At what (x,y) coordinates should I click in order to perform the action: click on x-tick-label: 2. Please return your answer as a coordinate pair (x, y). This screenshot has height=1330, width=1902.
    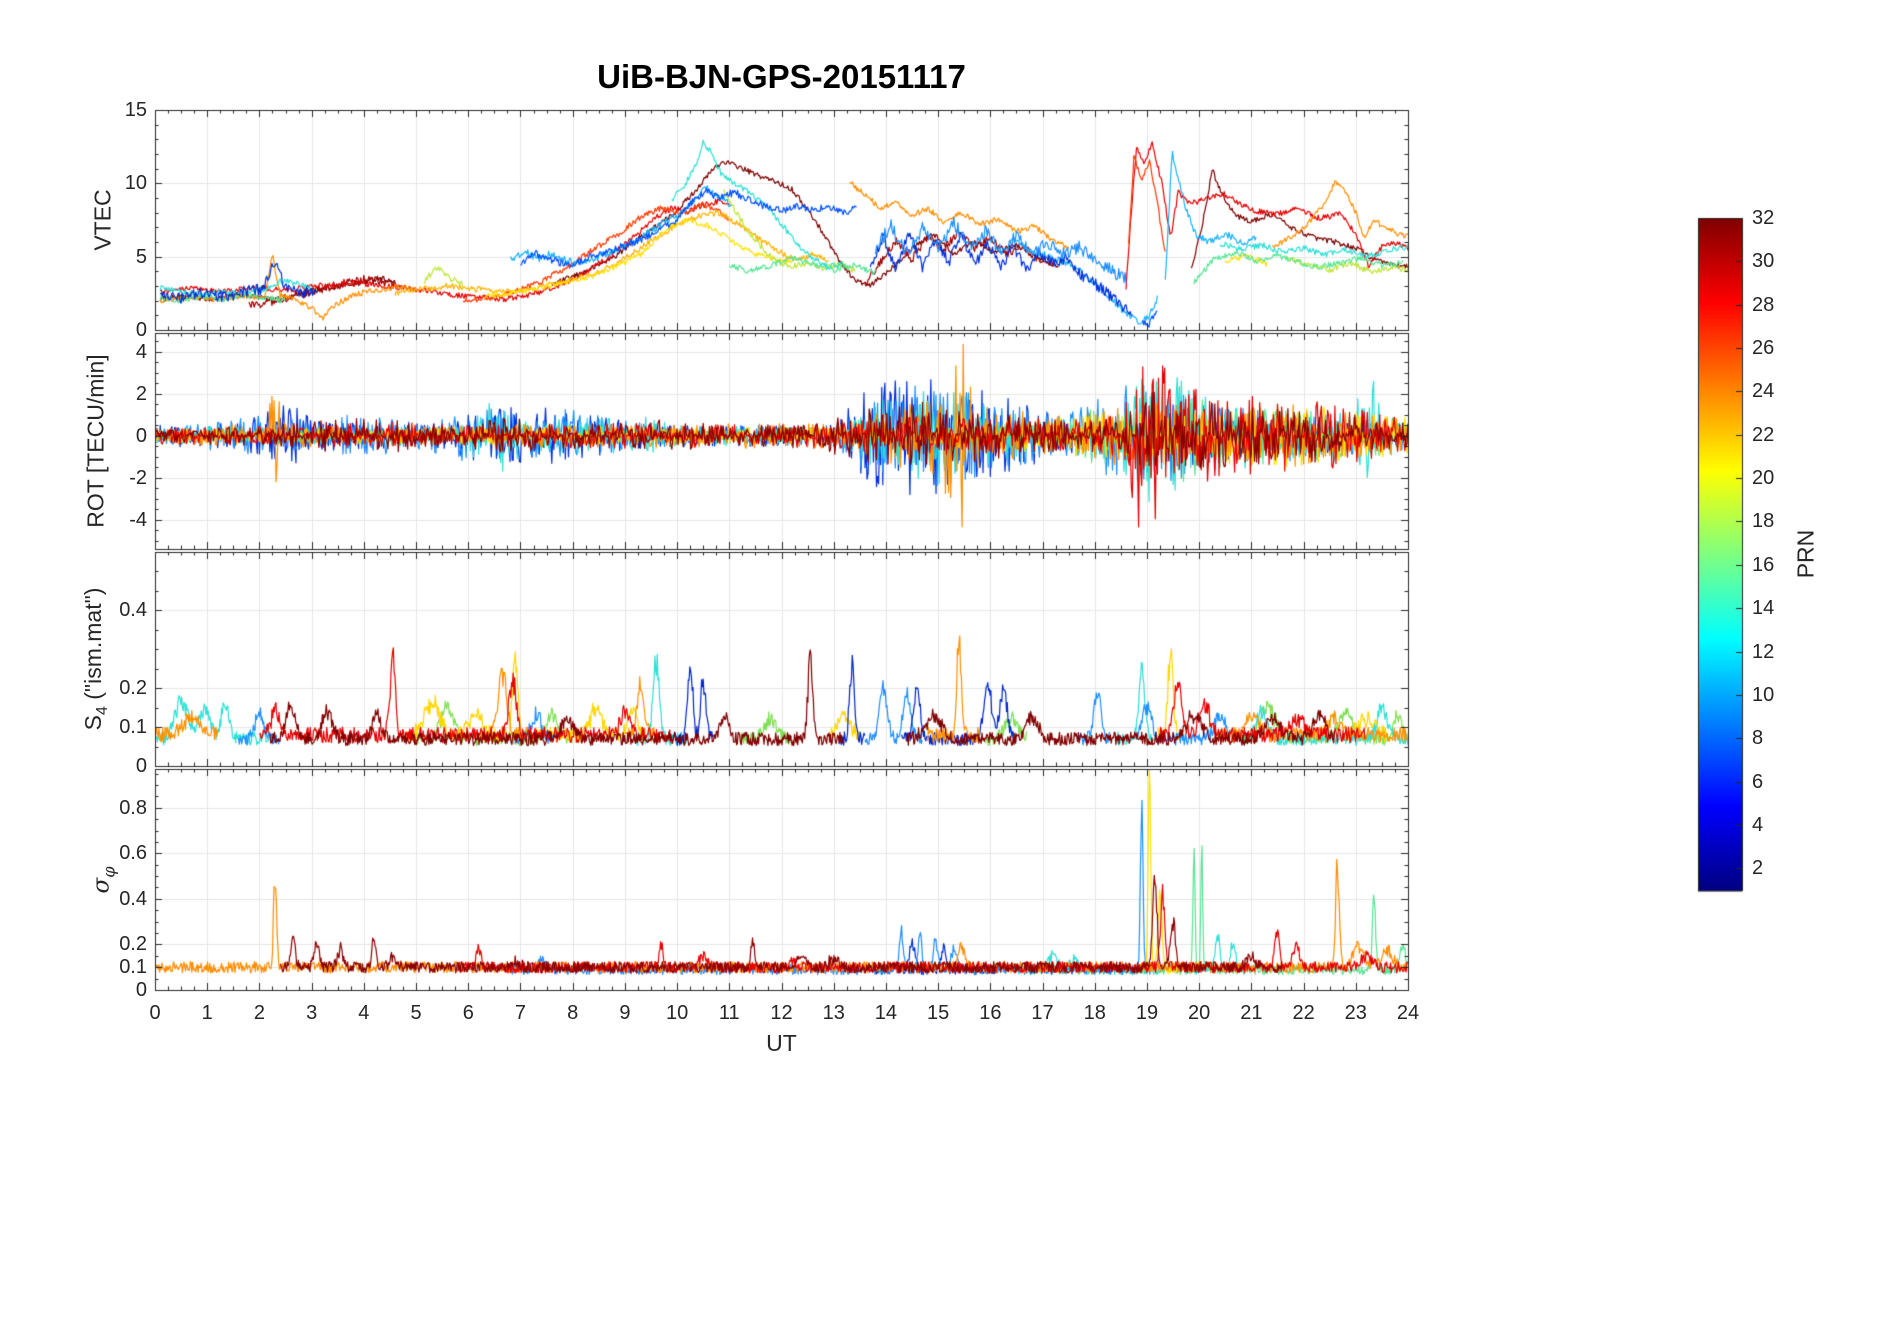
    Looking at the image, I should click on (259, 1013).